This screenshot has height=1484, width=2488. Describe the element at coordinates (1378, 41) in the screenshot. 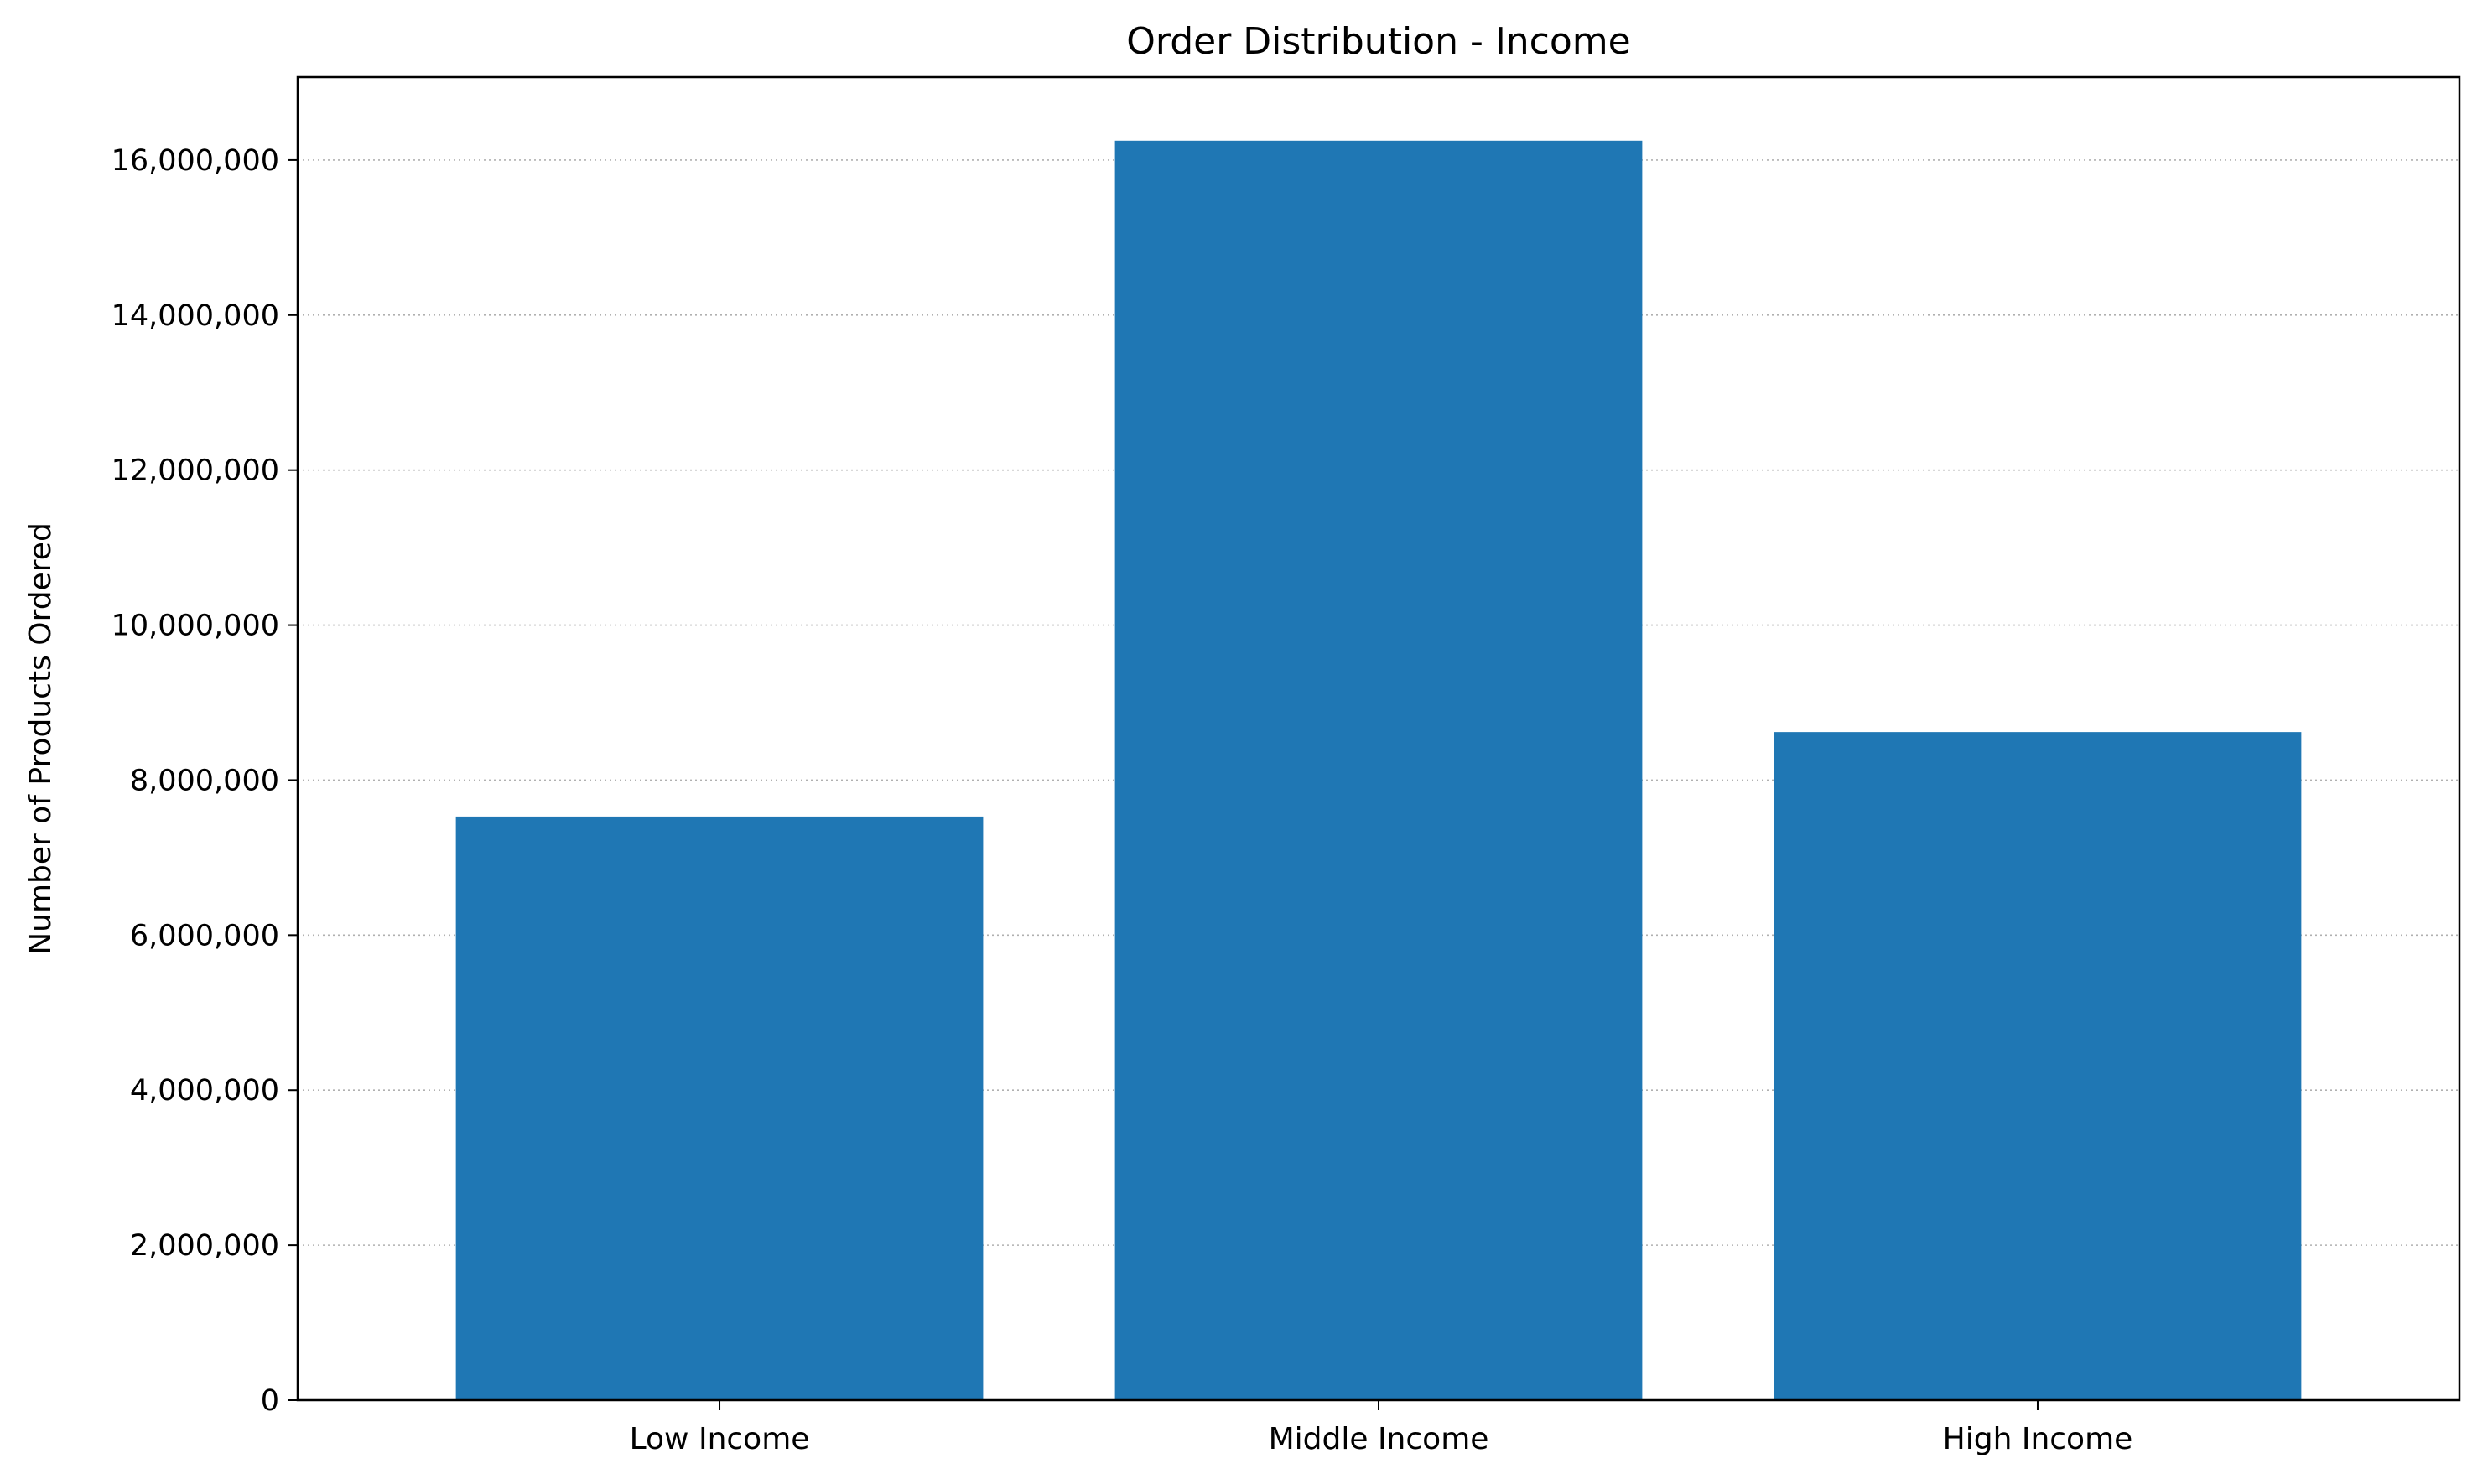

I see `chart-title: Order Distribution - Income` at that location.